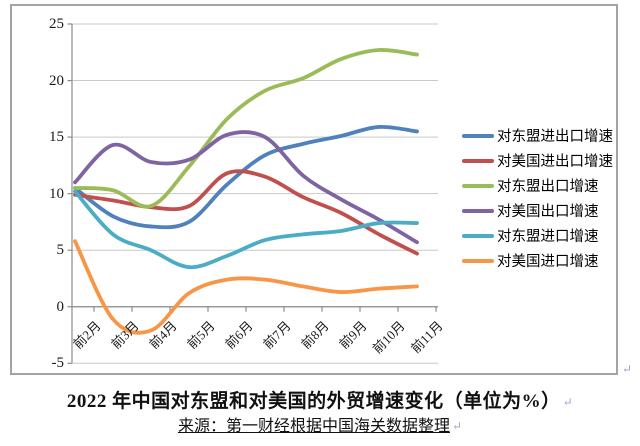  I want to click on legend-item-1: 对美国进出口增速, so click(537, 160).